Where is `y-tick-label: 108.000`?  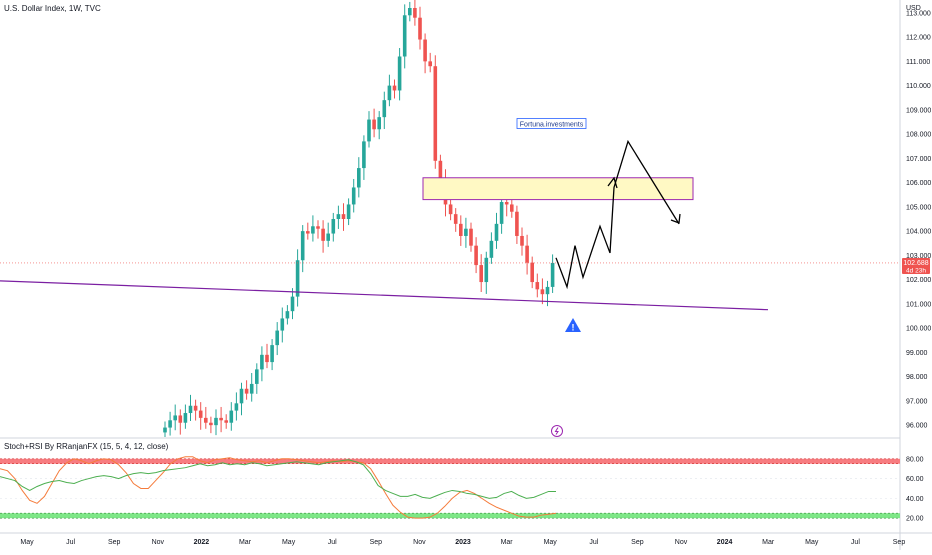
y-tick-label: 108.000 is located at coordinates (918, 135).